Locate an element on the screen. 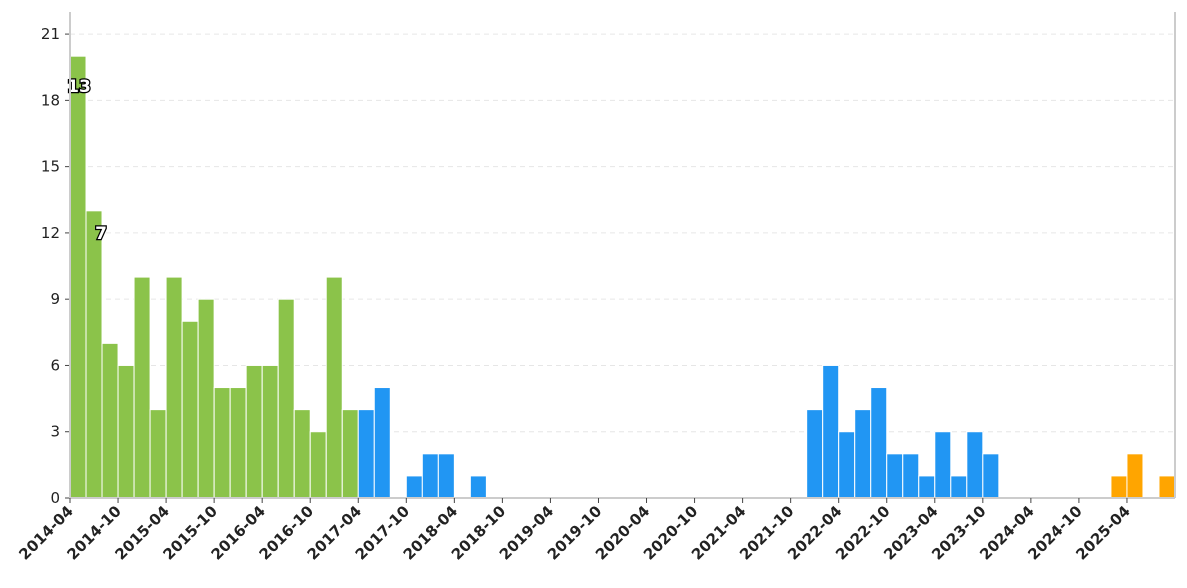 The height and width of the screenshot is (588, 1187). y-tick-label: 12 is located at coordinates (50, 233).